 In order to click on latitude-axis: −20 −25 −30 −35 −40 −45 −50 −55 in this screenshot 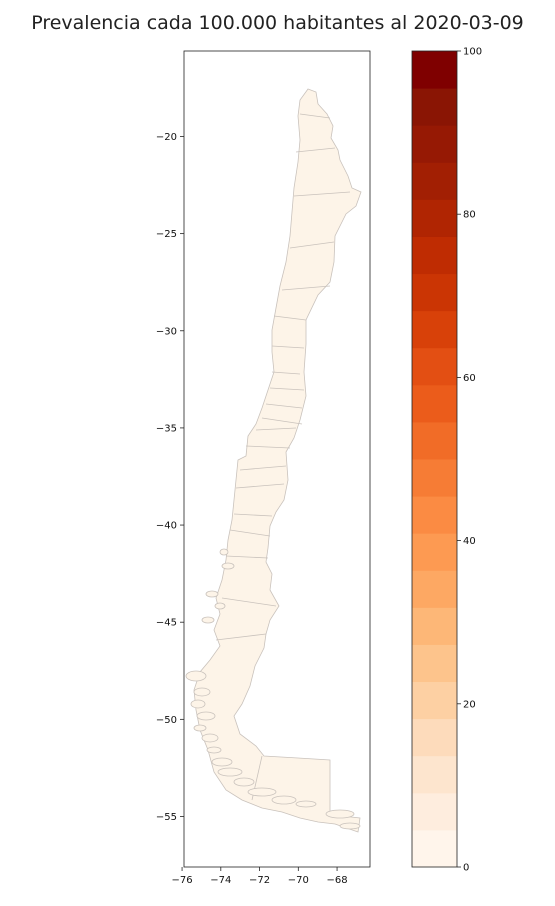, I will do `click(170, 477)`.